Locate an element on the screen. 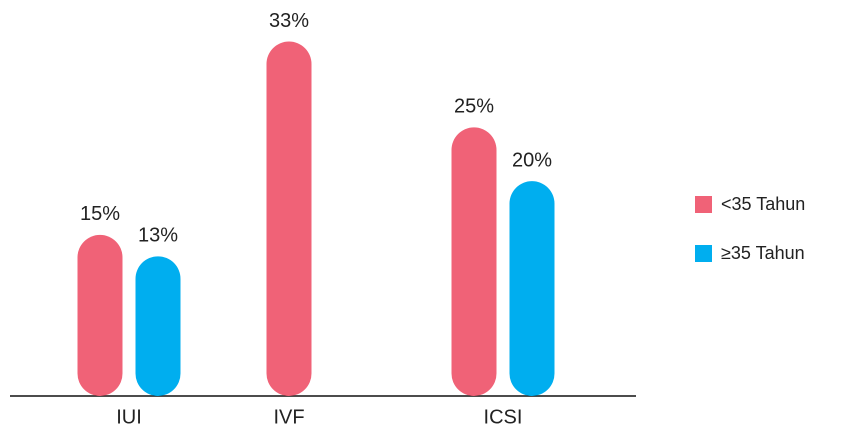 This screenshot has height=438, width=843. x-tick-label: ICSI is located at coordinates (503, 417).